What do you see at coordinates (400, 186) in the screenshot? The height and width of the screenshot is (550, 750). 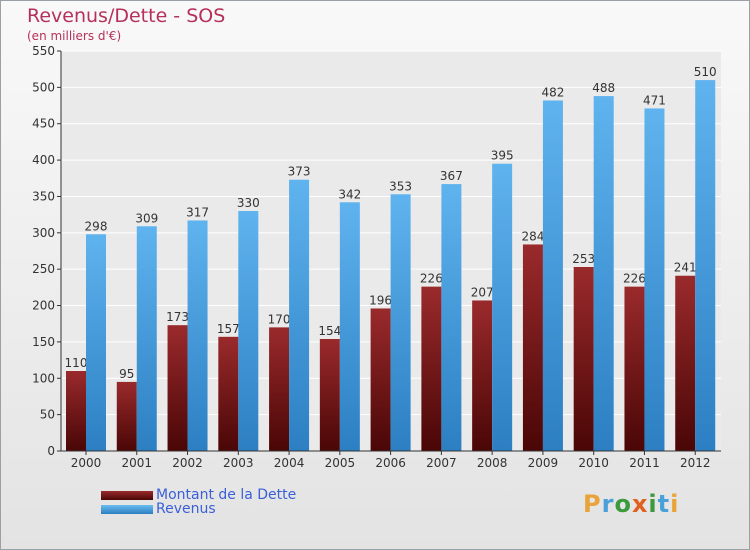 I see `value-label-revenus: 353` at bounding box center [400, 186].